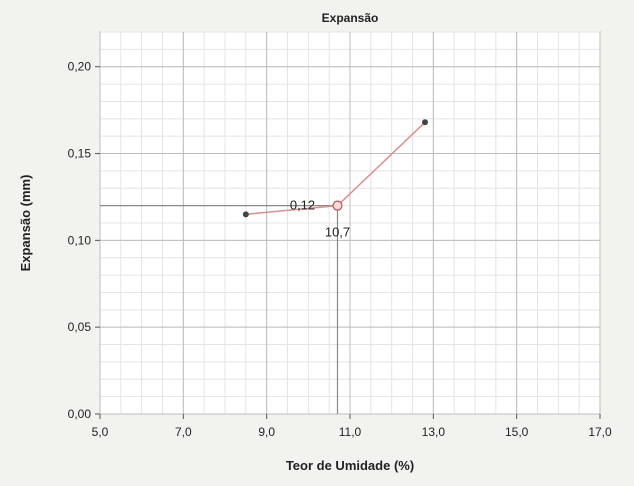 This screenshot has width=634, height=486. I want to click on highlight-x-value-label: 10,7, so click(337, 232).